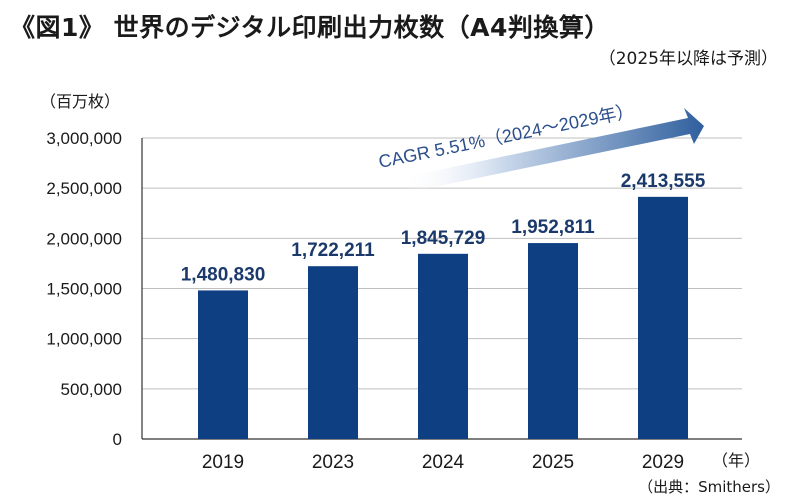 Image resolution: width=790 pixels, height=499 pixels. I want to click on data-label-2023: 1,722,211, so click(333, 250).